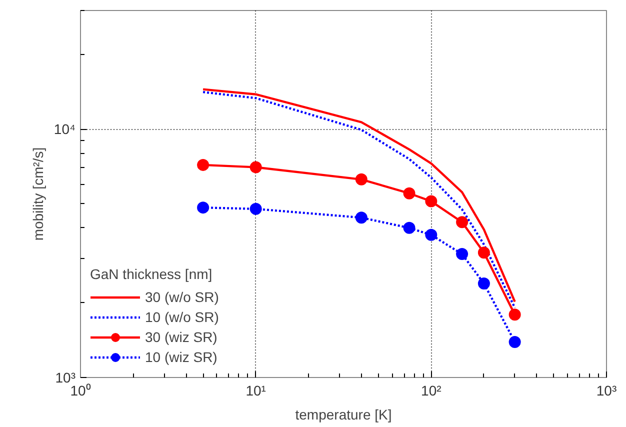 The height and width of the screenshot is (427, 626). Describe the element at coordinates (152, 274) in the screenshot. I see `legend-title: GaN thickness [nm]` at that location.